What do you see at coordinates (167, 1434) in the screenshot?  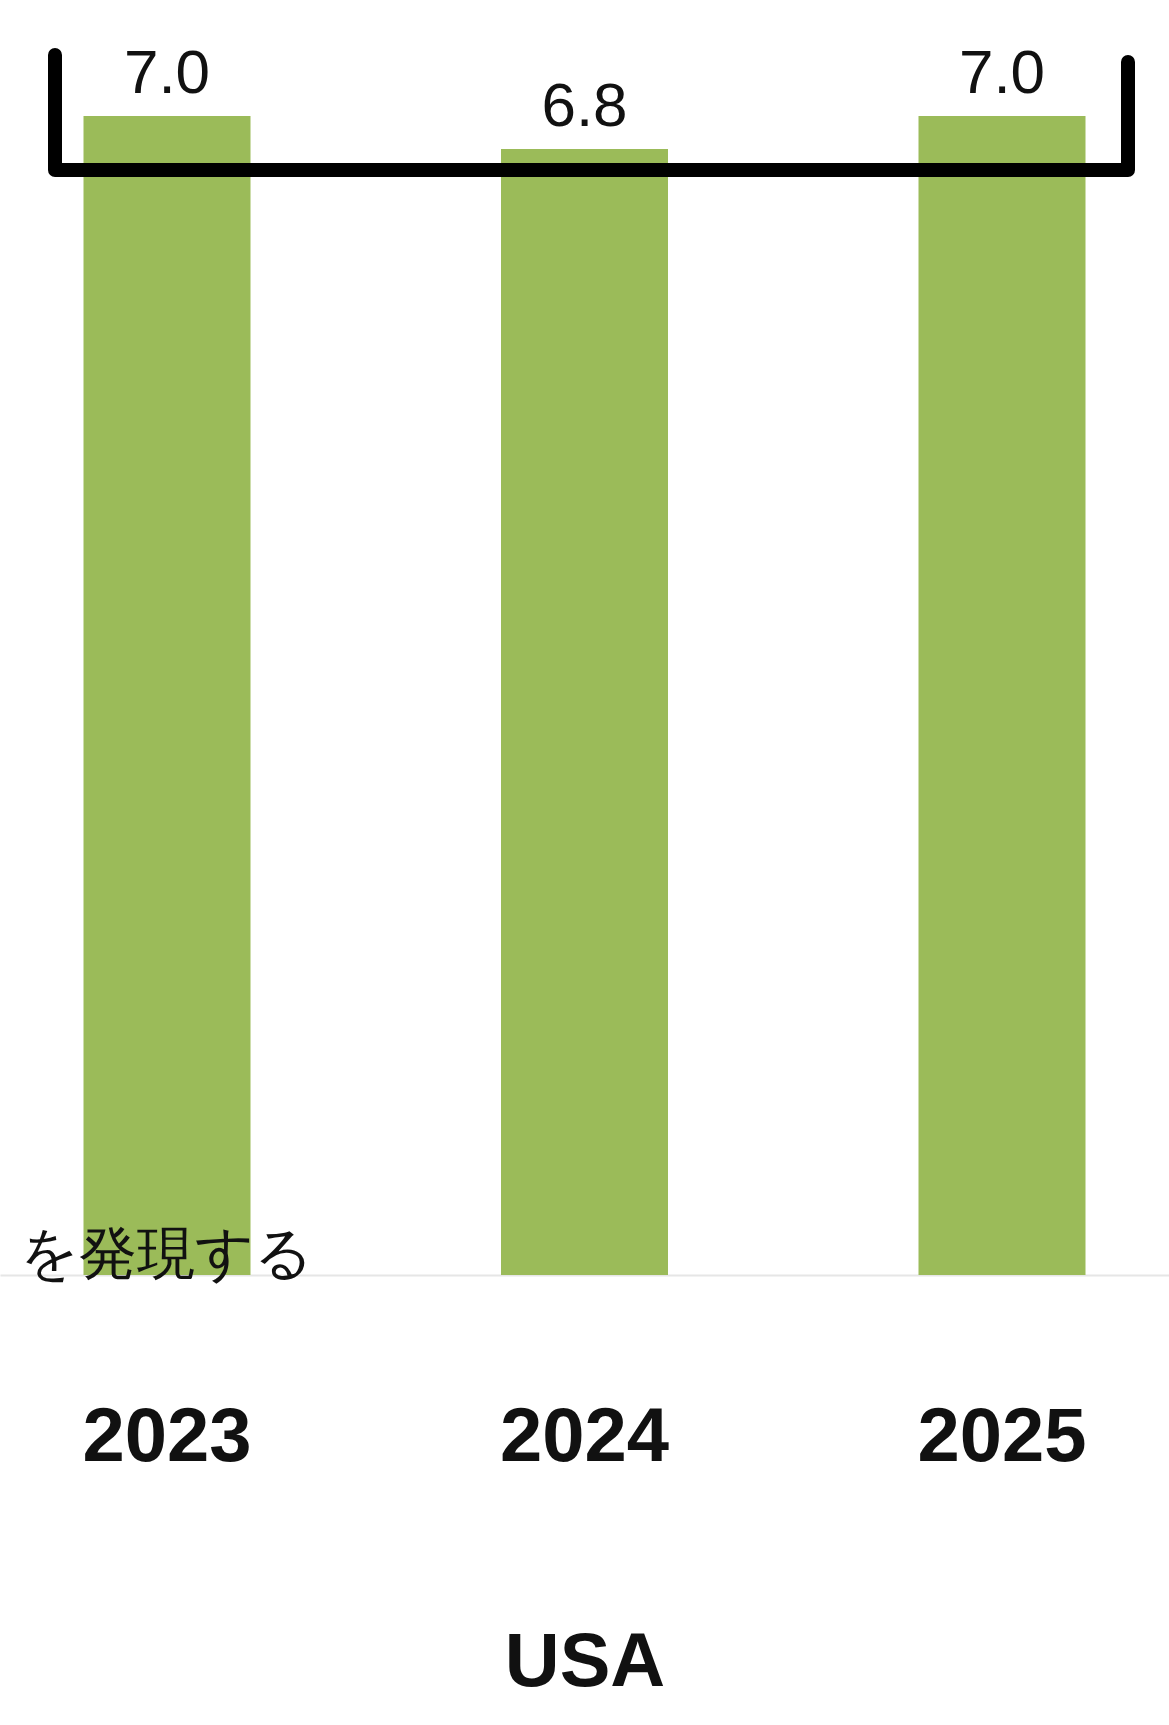 I see `x-tick-label: 2023` at bounding box center [167, 1434].